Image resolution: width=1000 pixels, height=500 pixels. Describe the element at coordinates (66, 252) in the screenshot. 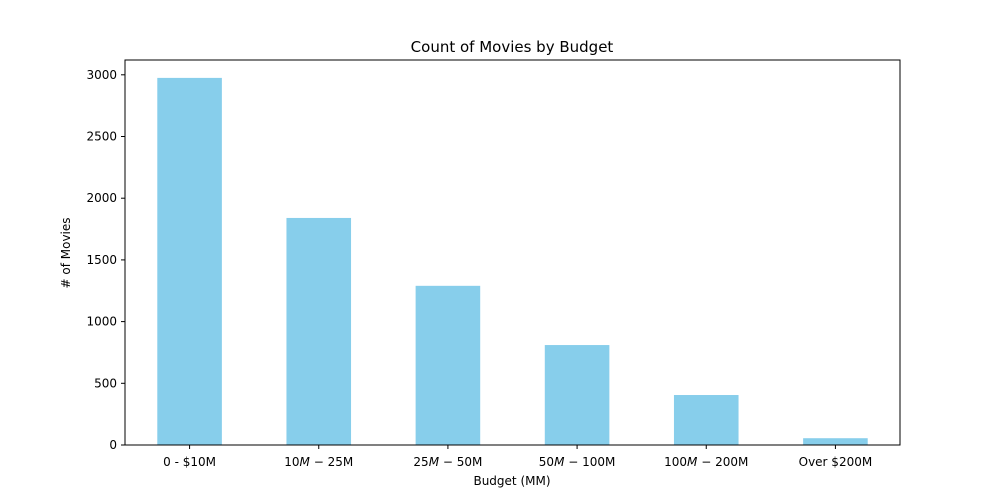

I see `y-axis-label: # of Movies` at that location.